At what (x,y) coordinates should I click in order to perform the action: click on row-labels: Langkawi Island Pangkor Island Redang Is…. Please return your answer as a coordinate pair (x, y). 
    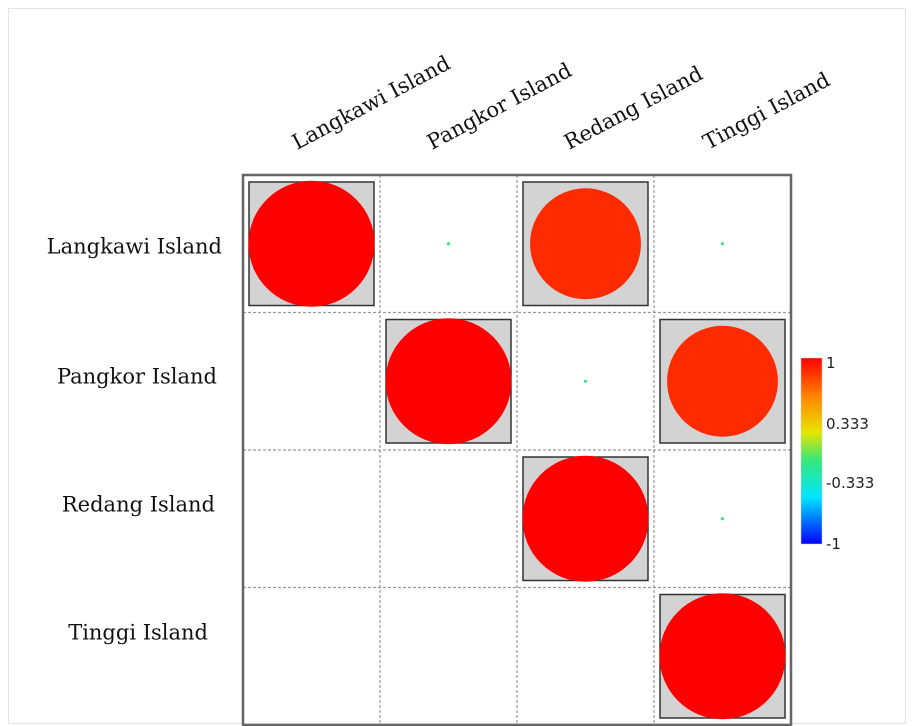
    Looking at the image, I should click on (134, 440).